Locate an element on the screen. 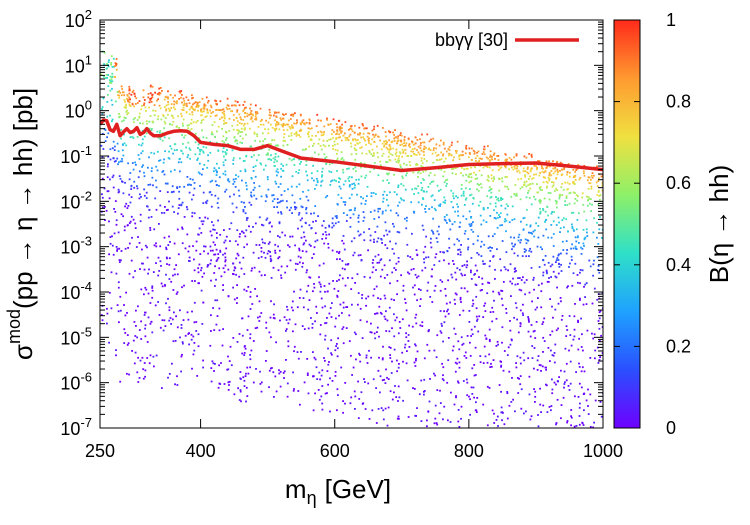 This screenshot has width=750, height=525. y-label-rest: (pp → η → hh) [pb] is located at coordinates (23, 198).